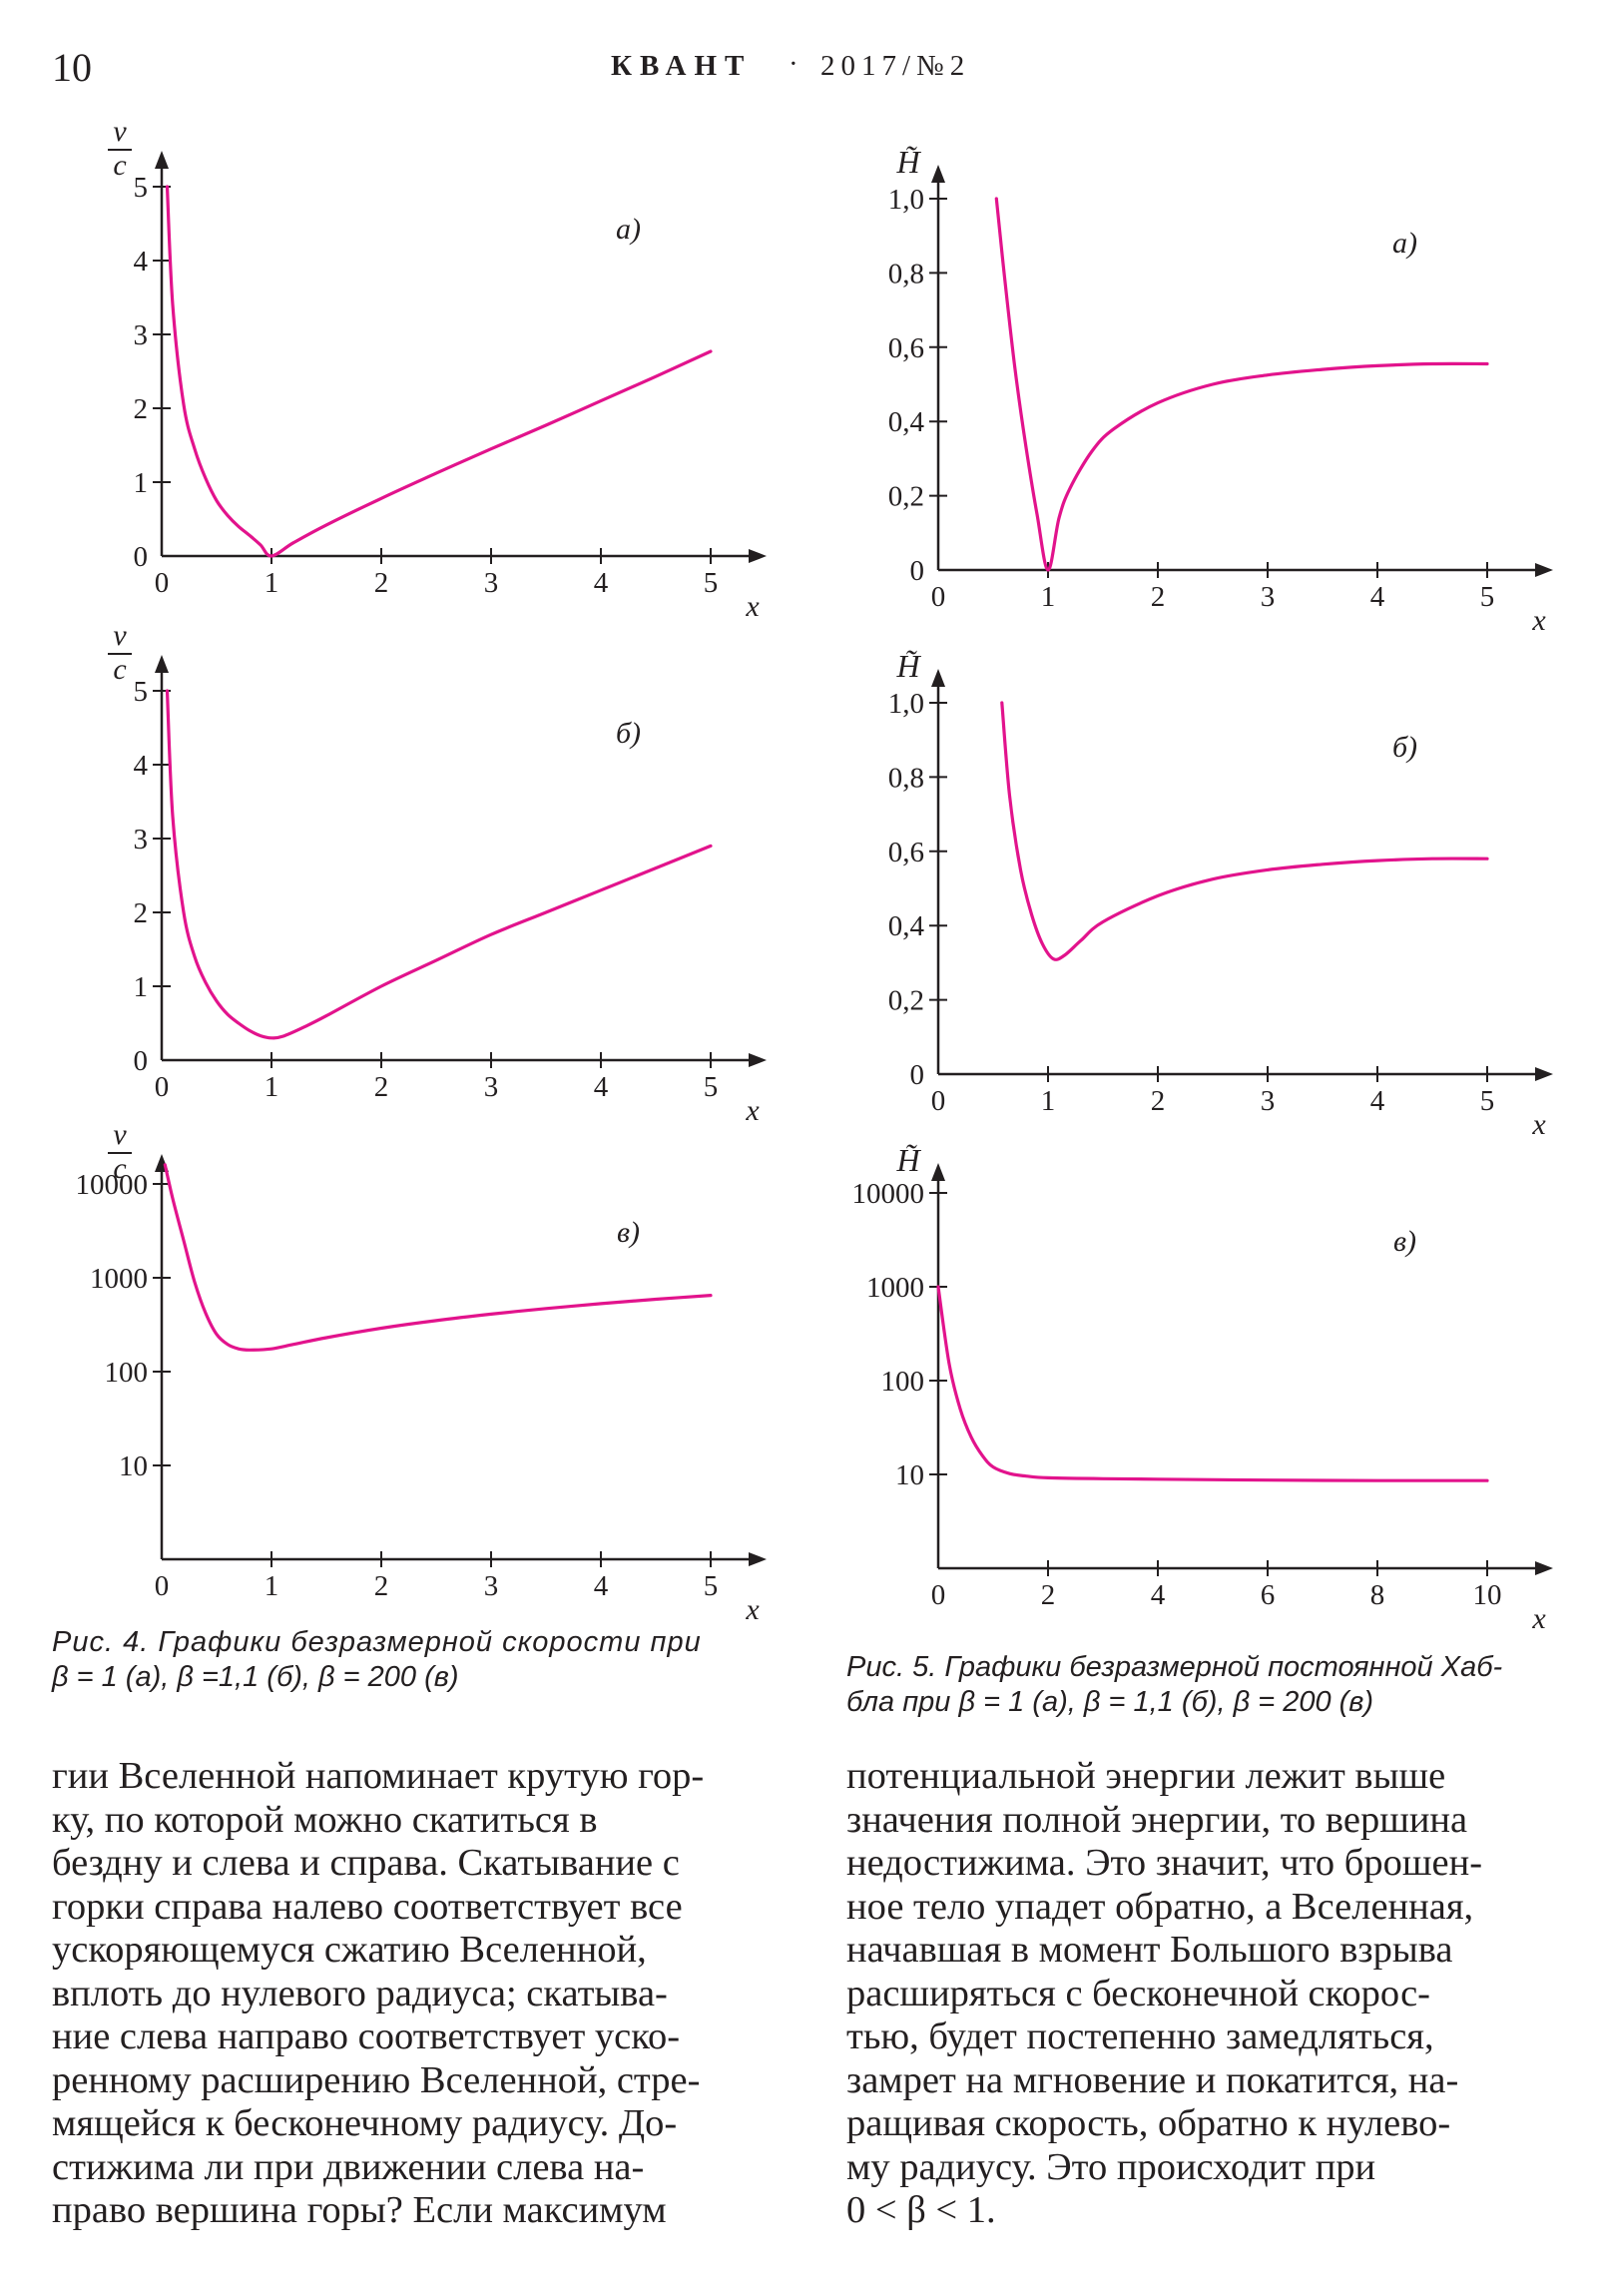 The image size is (1597, 2296). What do you see at coordinates (1146, 1776) in the screenshot?
I see `text-line: потенциальной энергии лежит выше` at bounding box center [1146, 1776].